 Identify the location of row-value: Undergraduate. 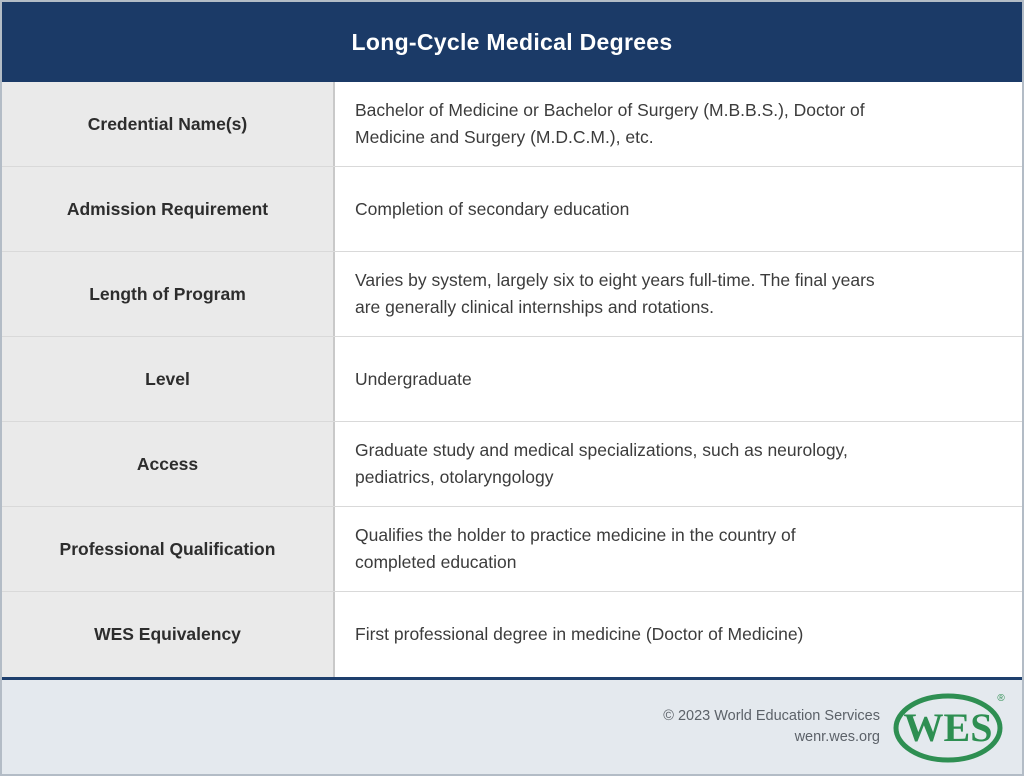
(413, 378).